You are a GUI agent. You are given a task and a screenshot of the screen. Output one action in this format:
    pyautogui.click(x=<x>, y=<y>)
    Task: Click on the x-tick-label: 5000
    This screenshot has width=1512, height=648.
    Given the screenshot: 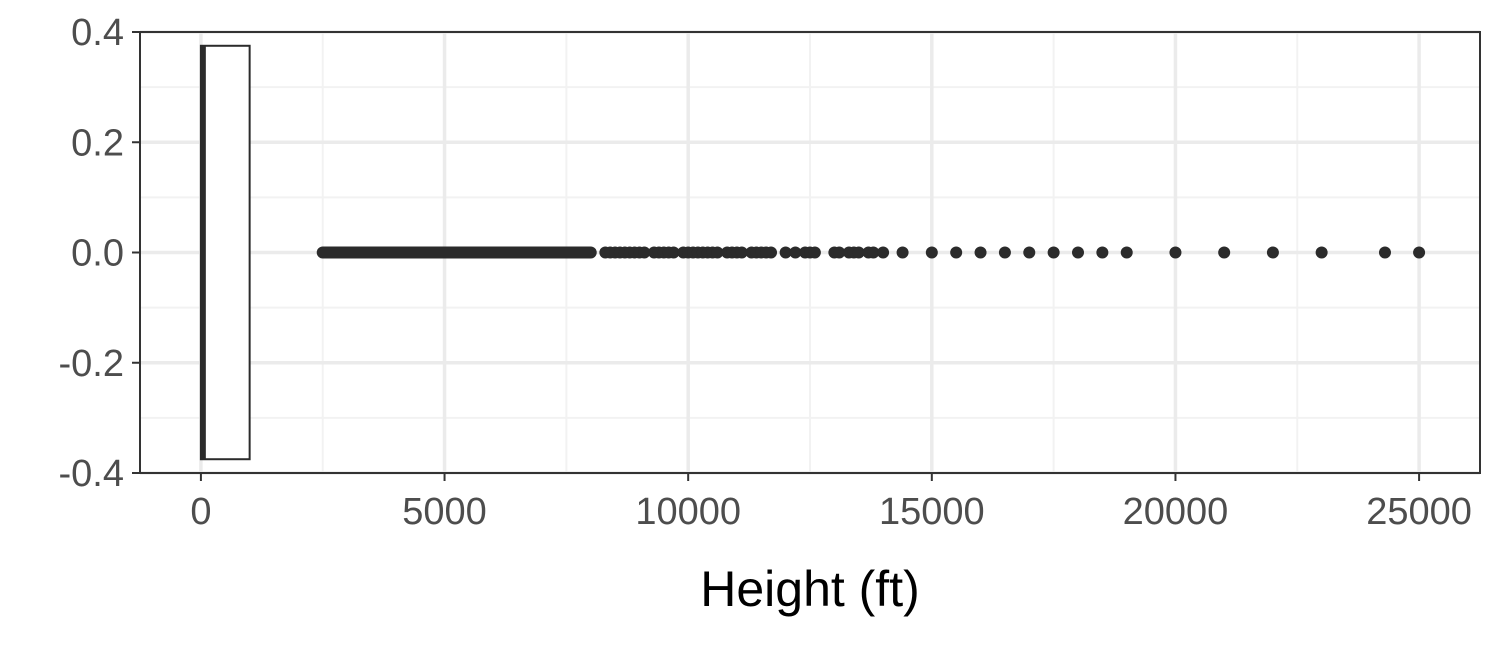 What is the action you would take?
    pyautogui.click(x=444, y=512)
    